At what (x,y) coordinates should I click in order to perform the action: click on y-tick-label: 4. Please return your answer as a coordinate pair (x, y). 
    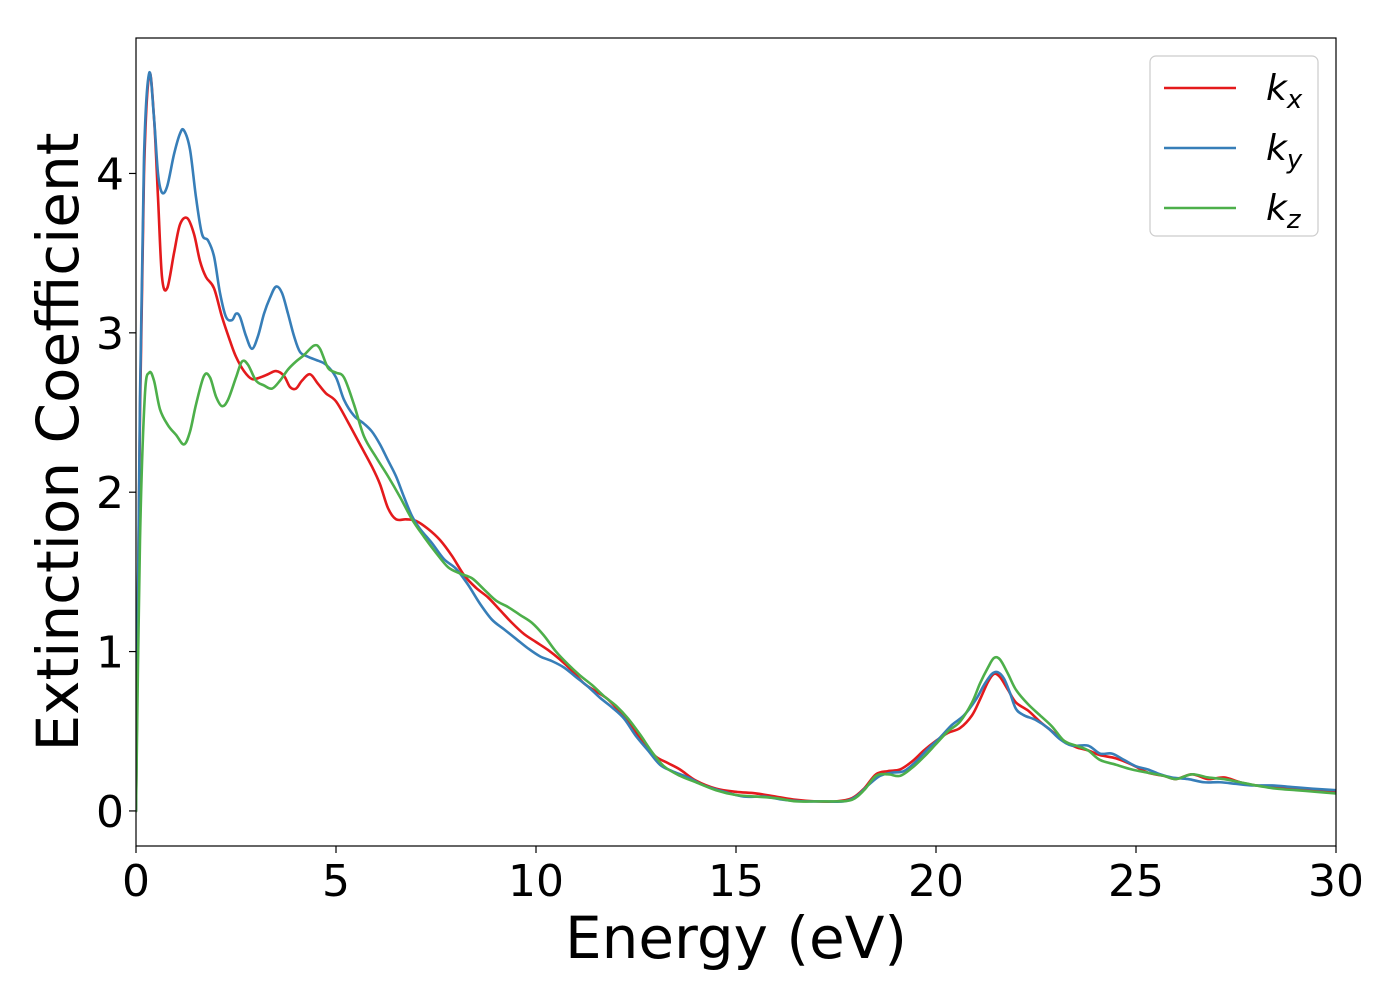
    Looking at the image, I should click on (110, 174).